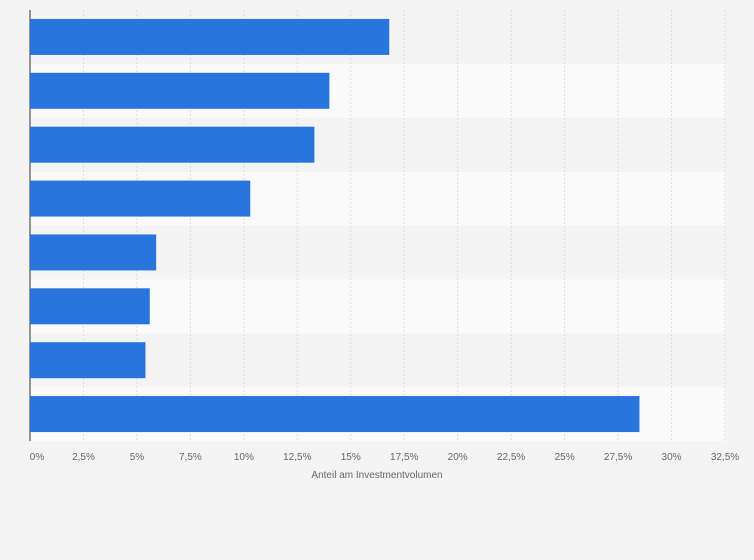 The width and height of the screenshot is (754, 560). What do you see at coordinates (37, 457) in the screenshot?
I see `x-tick-label: 0%` at bounding box center [37, 457].